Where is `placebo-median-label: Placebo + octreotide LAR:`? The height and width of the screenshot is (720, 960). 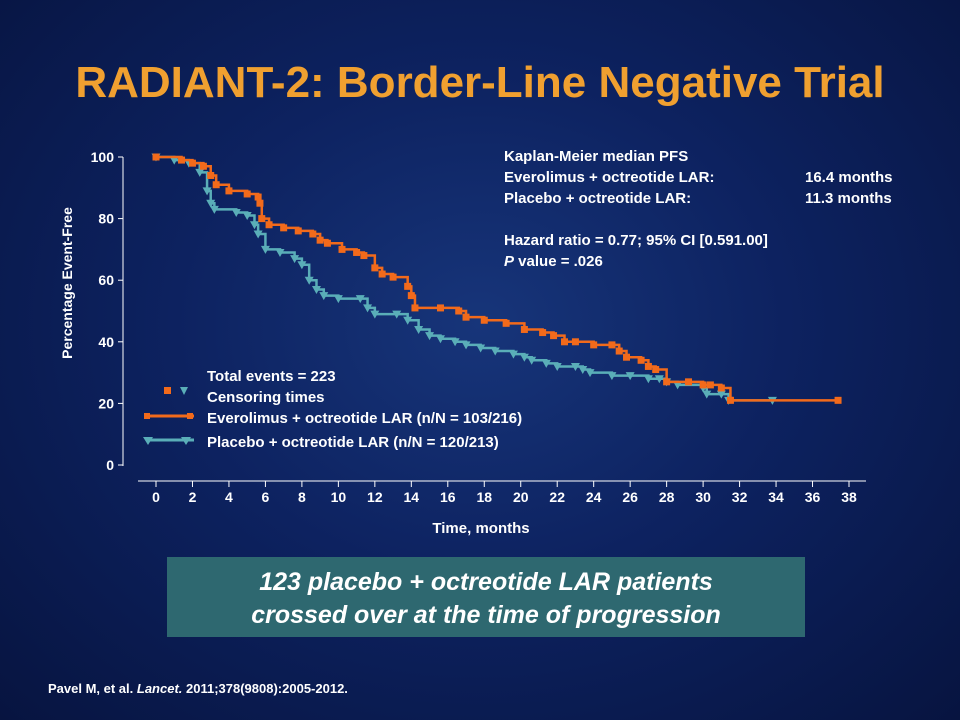 placebo-median-label: Placebo + octreotide LAR: is located at coordinates (597, 198).